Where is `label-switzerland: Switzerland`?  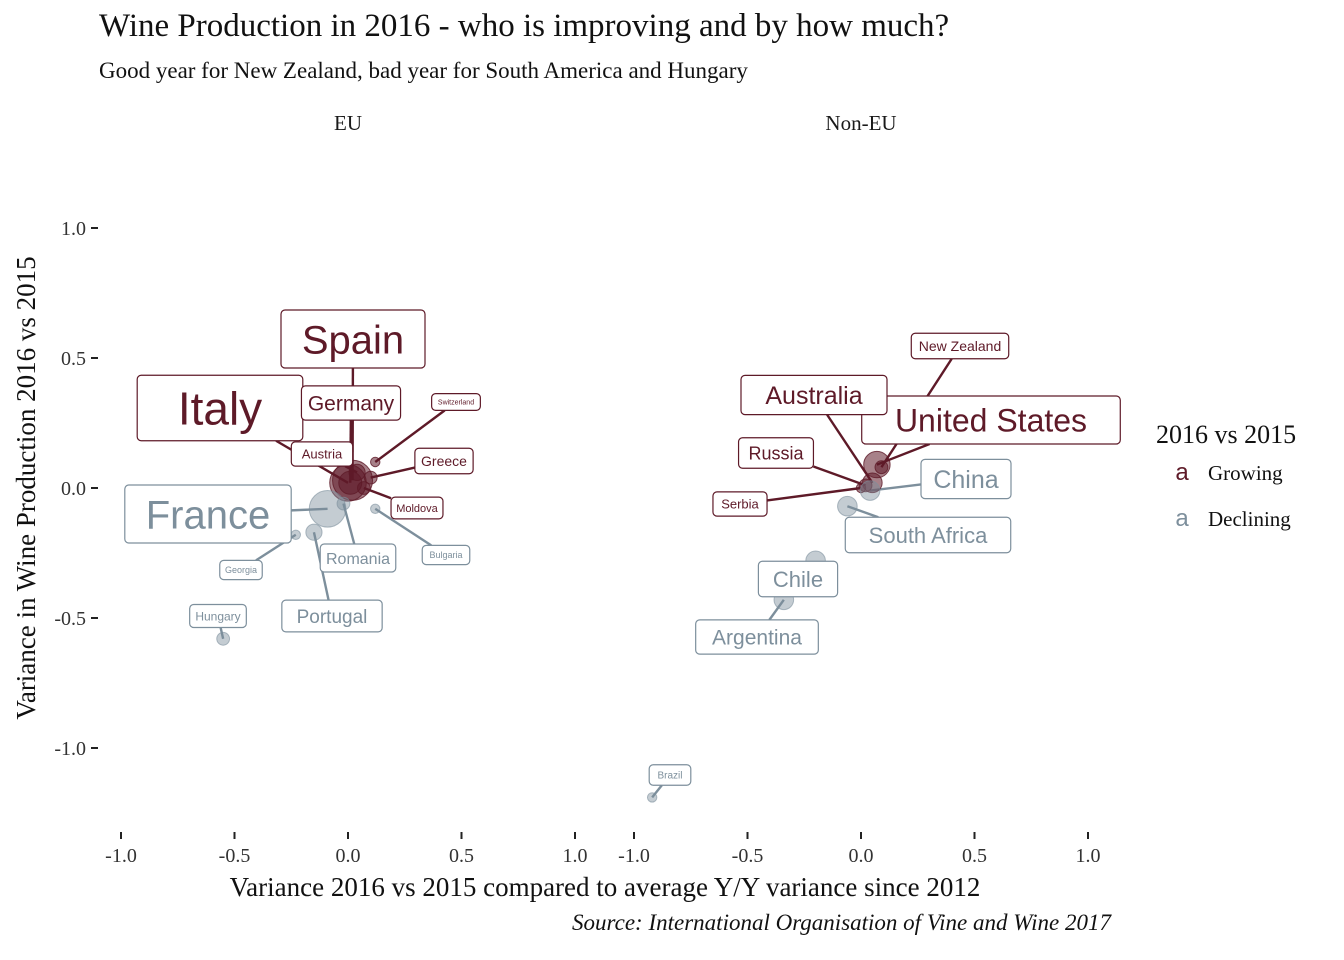 label-switzerland: Switzerland is located at coordinates (456, 403).